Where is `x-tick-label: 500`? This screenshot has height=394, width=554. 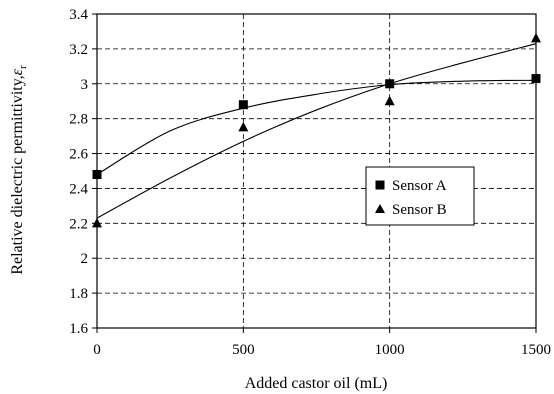
x-tick-label: 500 is located at coordinates (243, 350).